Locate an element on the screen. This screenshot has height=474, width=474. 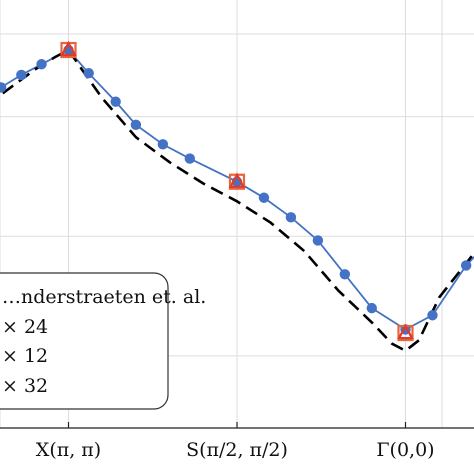
x-tick-label-0: X(π, π) is located at coordinates (68, 450).